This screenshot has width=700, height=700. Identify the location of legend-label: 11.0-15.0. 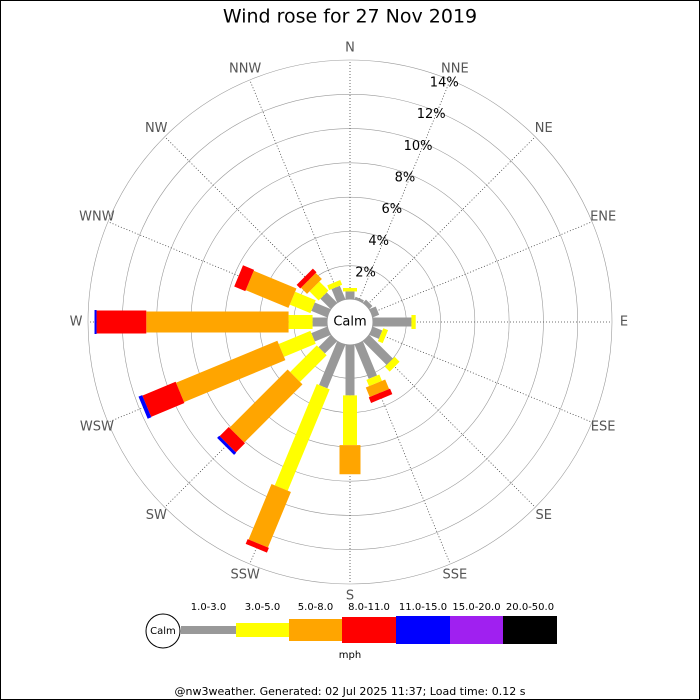
(423, 607).